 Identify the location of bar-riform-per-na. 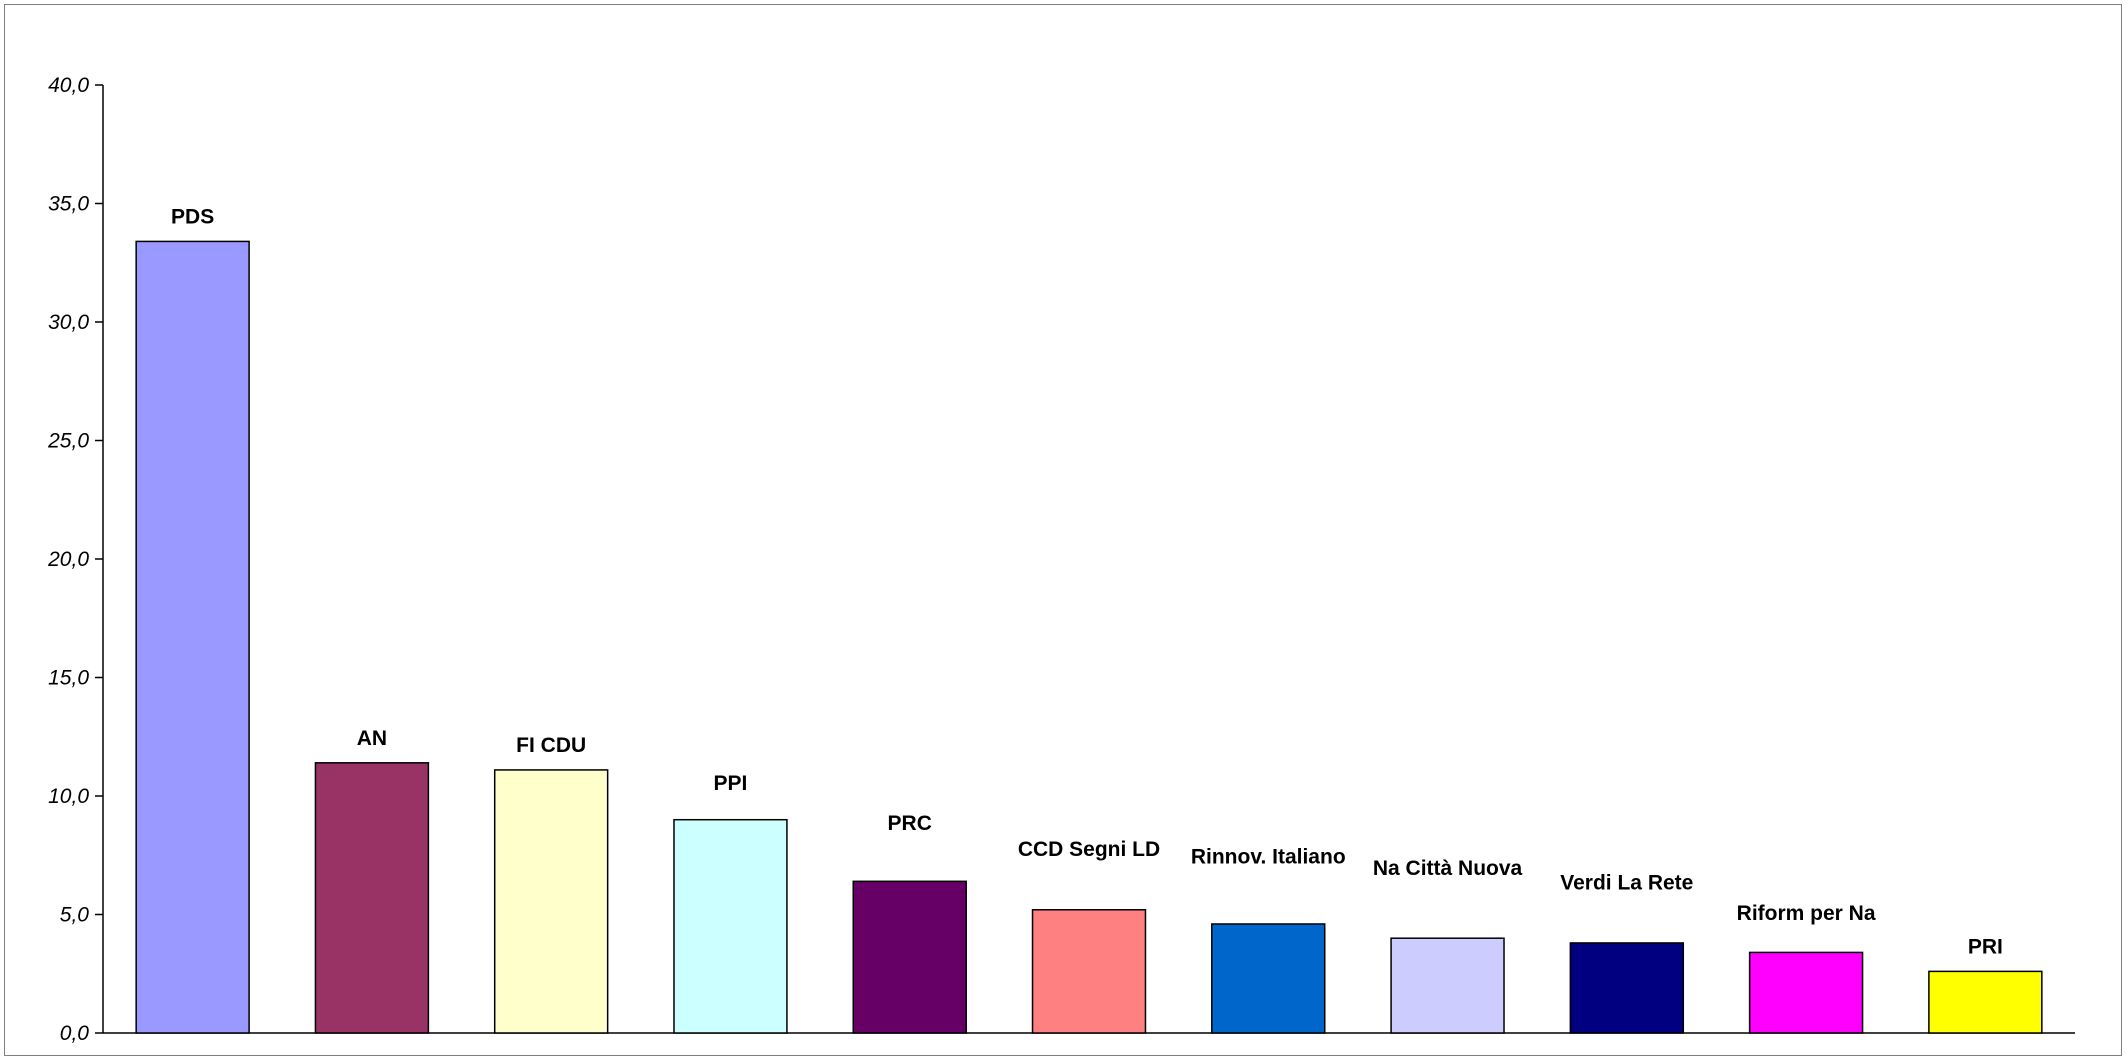
(1806, 992).